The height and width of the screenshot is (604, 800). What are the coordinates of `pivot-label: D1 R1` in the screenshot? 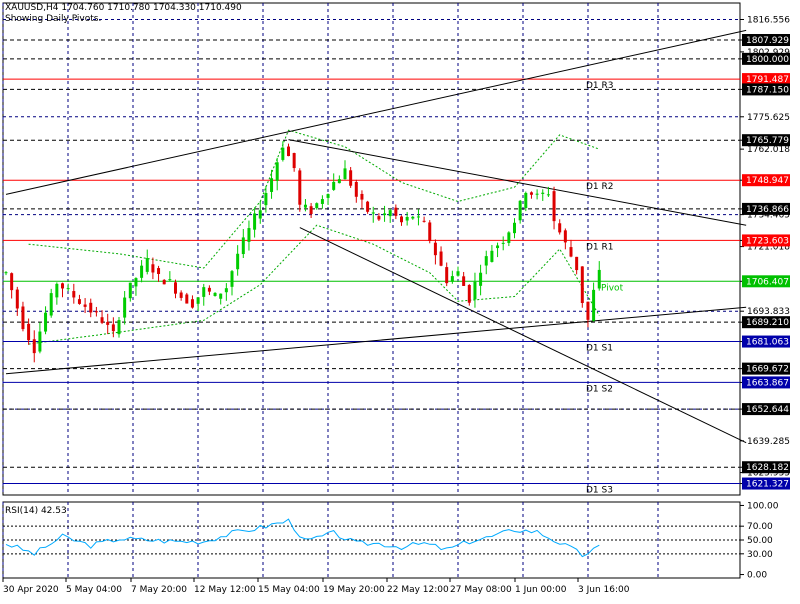 It's located at (600, 247).